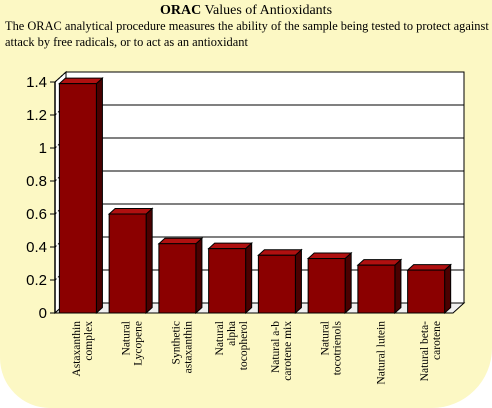 Image resolution: width=492 pixels, height=408 pixels. I want to click on x-category-label-line: Astaxanthin, so click(77, 349).